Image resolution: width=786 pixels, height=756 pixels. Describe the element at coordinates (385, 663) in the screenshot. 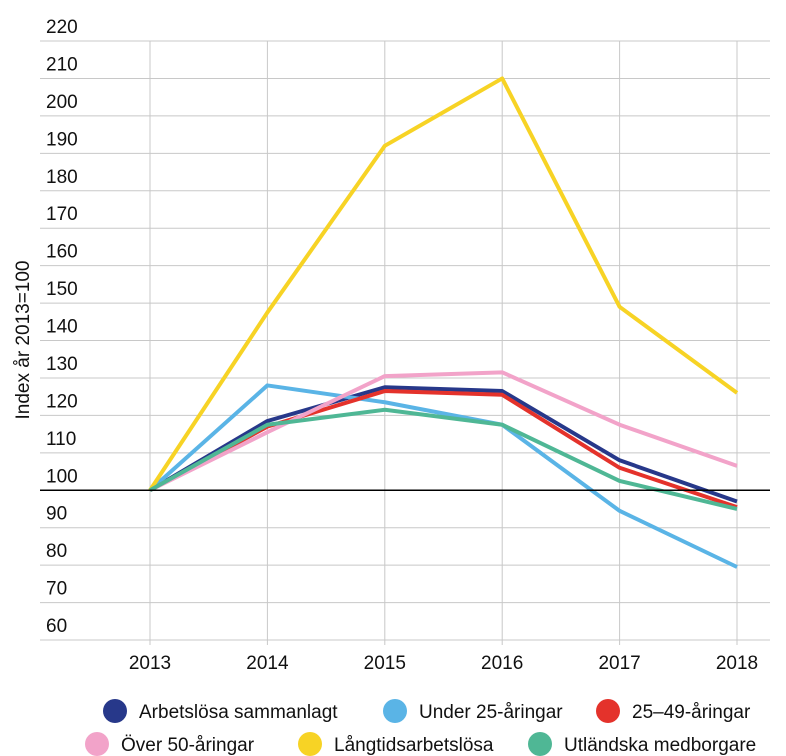

I see `x-tick-label: 2015` at that location.